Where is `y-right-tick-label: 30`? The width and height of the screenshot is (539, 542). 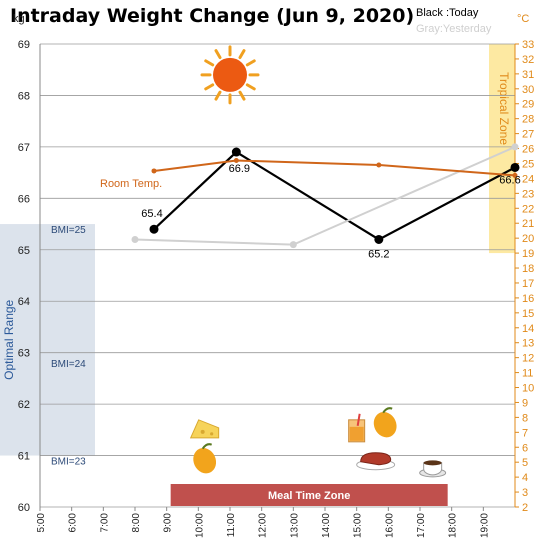
y-right-tick-label: 30 is located at coordinates (528, 90).